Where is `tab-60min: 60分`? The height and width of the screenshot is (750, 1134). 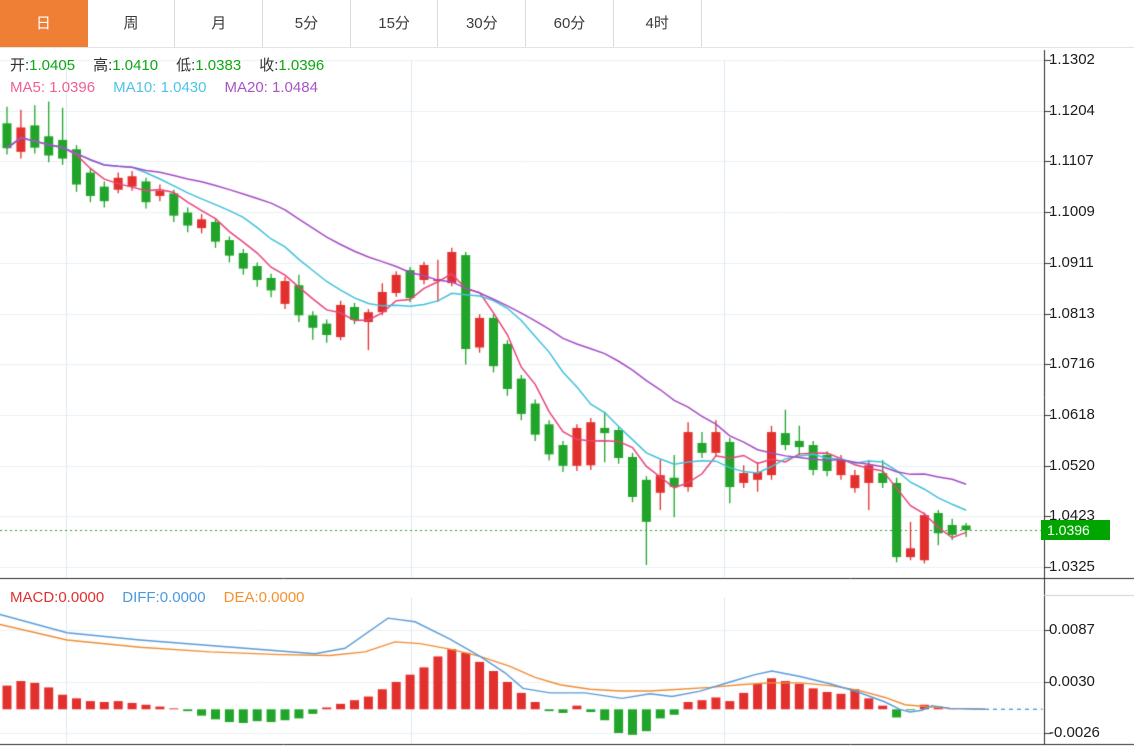 tab-60min: 60分 is located at coordinates (570, 23).